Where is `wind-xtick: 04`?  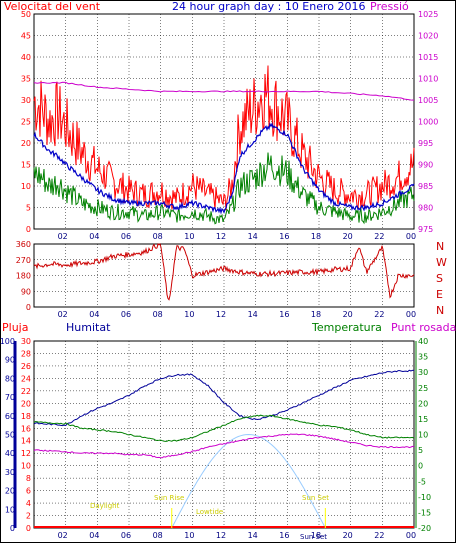 wind-xtick: 04 is located at coordinates (94, 236).